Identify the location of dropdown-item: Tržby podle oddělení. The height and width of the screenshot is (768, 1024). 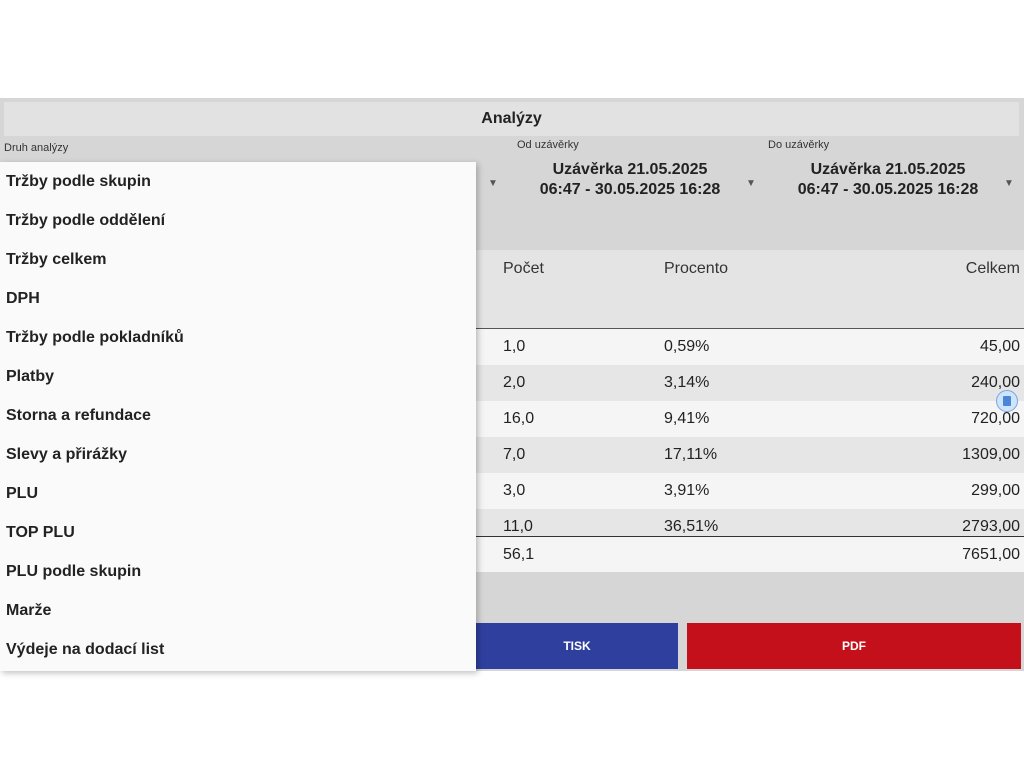
(86, 220).